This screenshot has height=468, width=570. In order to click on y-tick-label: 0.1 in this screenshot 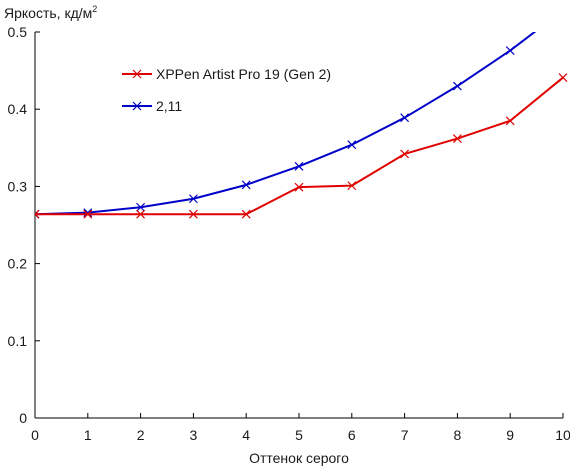, I will do `click(18, 341)`.